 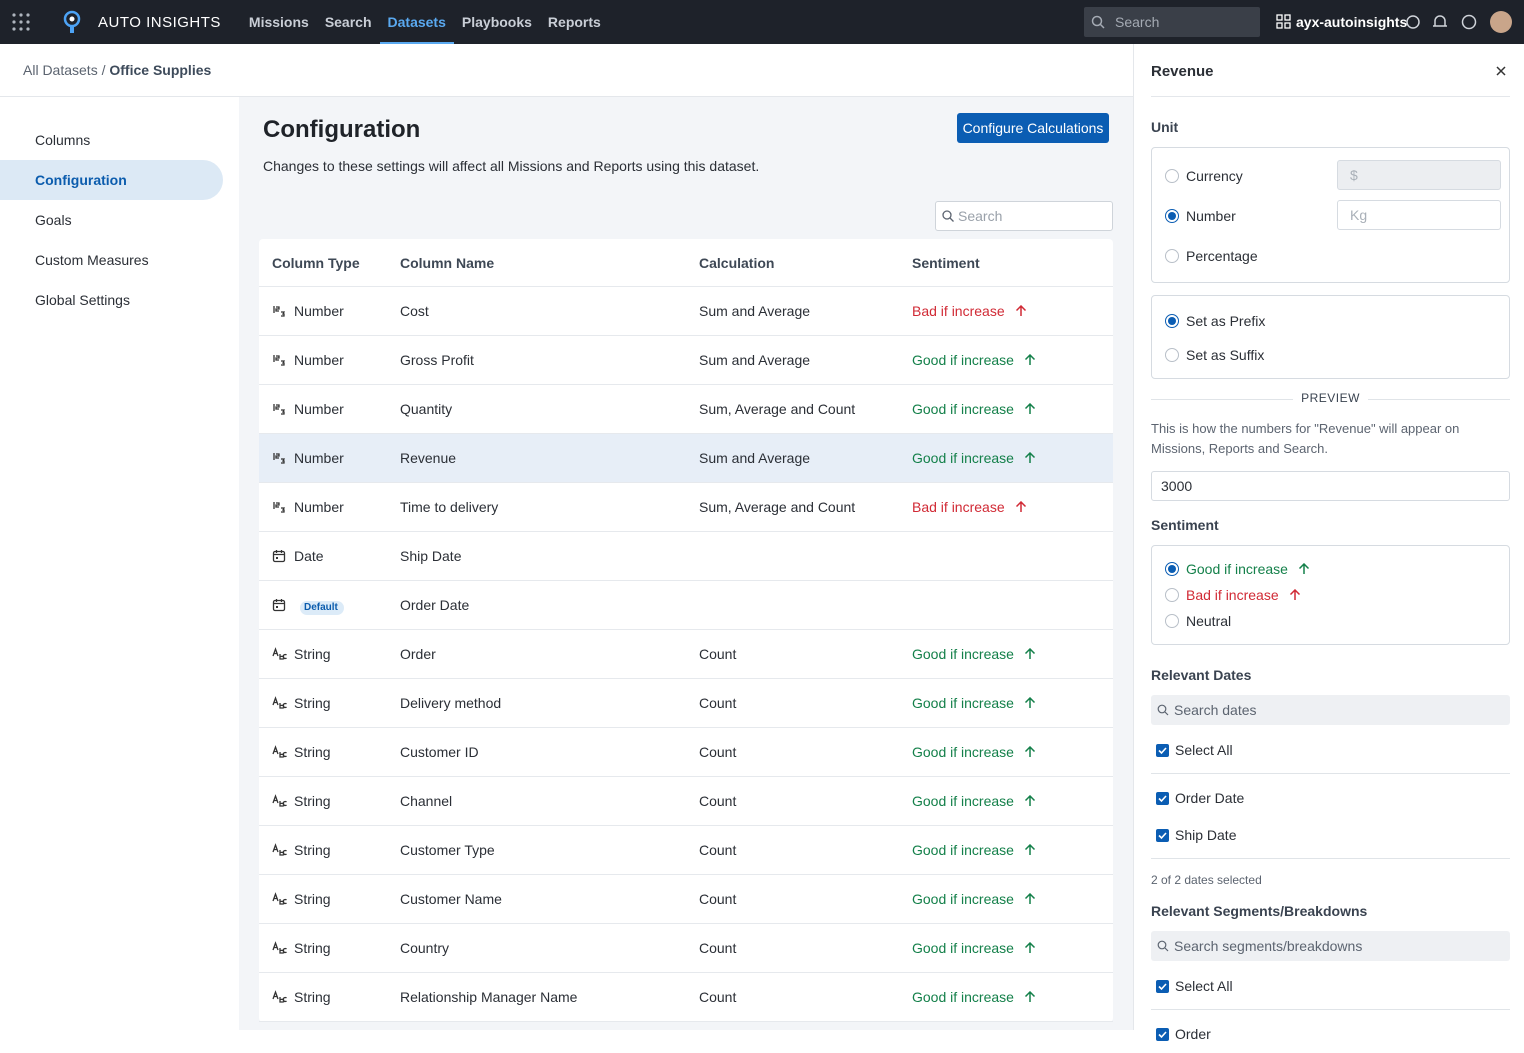 What do you see at coordinates (1337, 595) in the screenshot?
I see `radio-option: Bad if increase` at bounding box center [1337, 595].